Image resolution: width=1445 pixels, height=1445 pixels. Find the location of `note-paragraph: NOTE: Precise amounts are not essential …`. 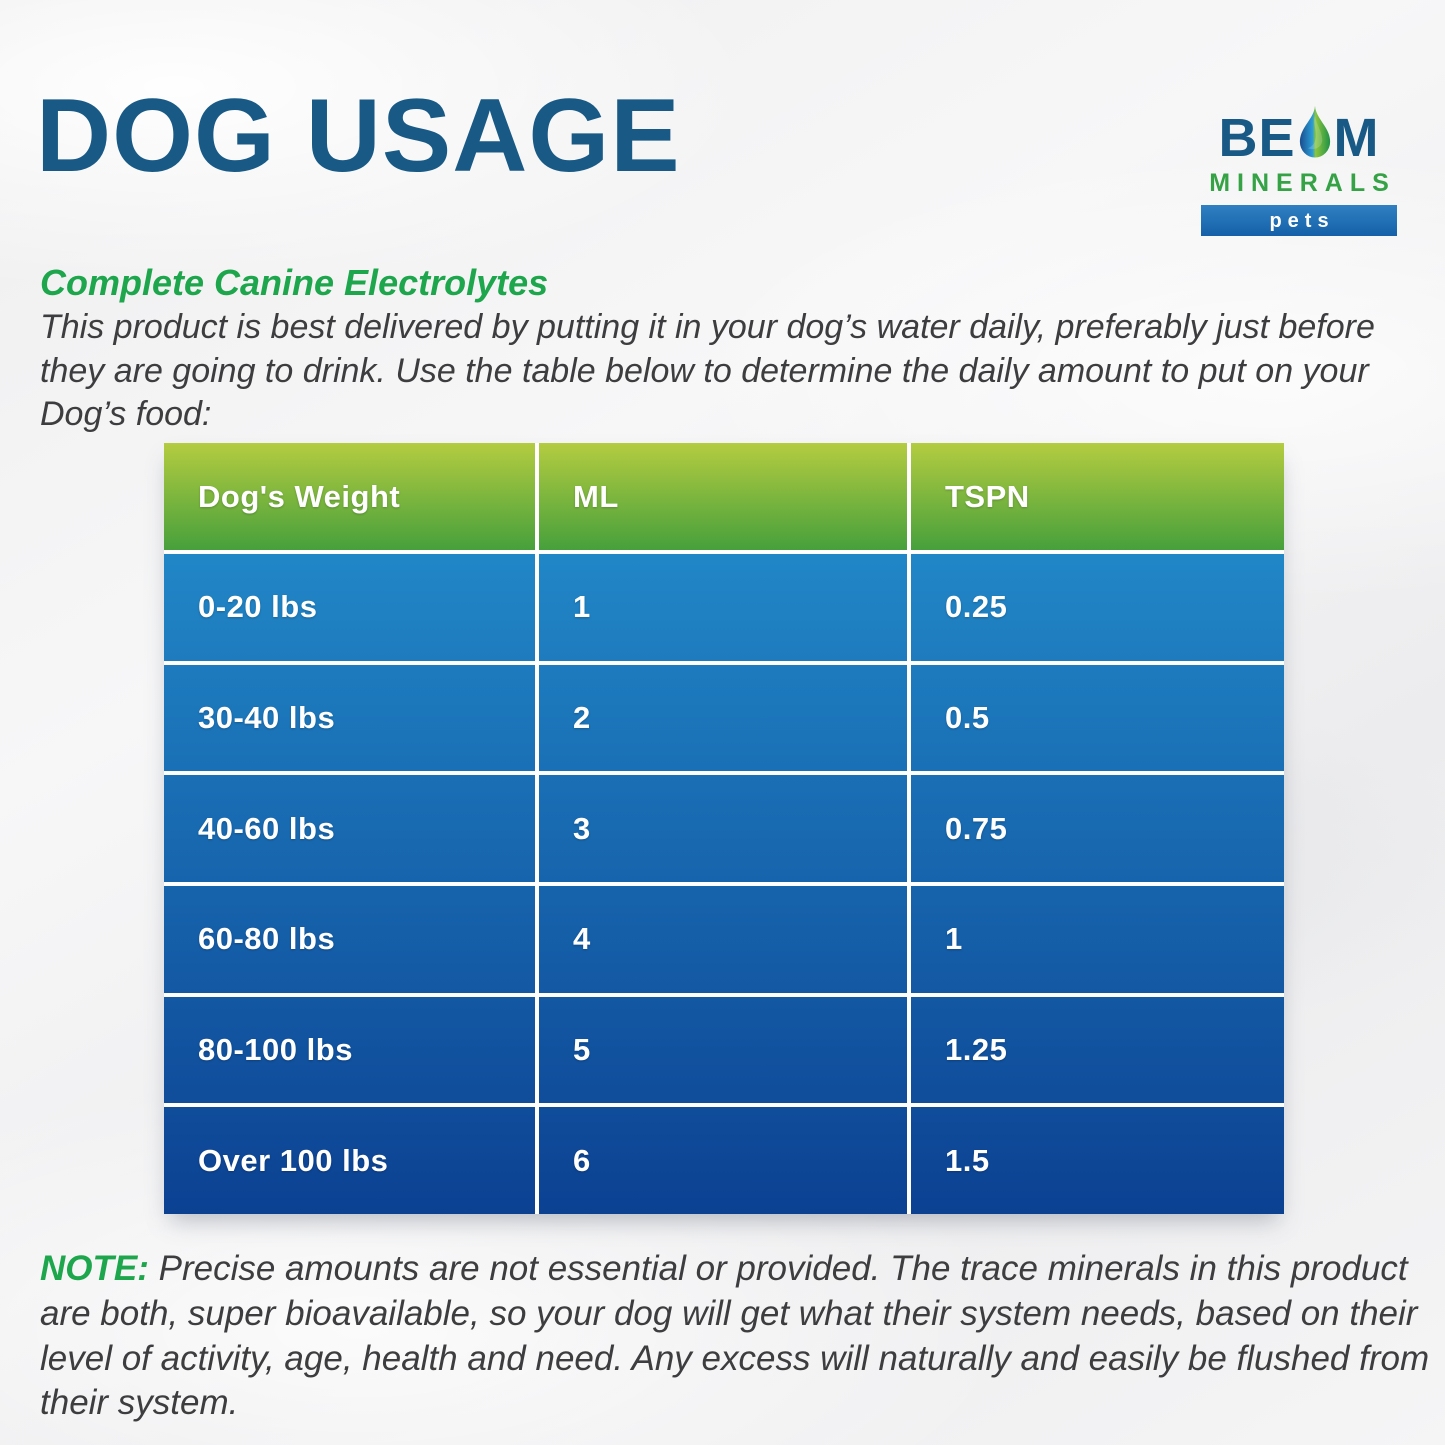

note-paragraph: NOTE: Precise amounts are not essential … is located at coordinates (741, 1336).